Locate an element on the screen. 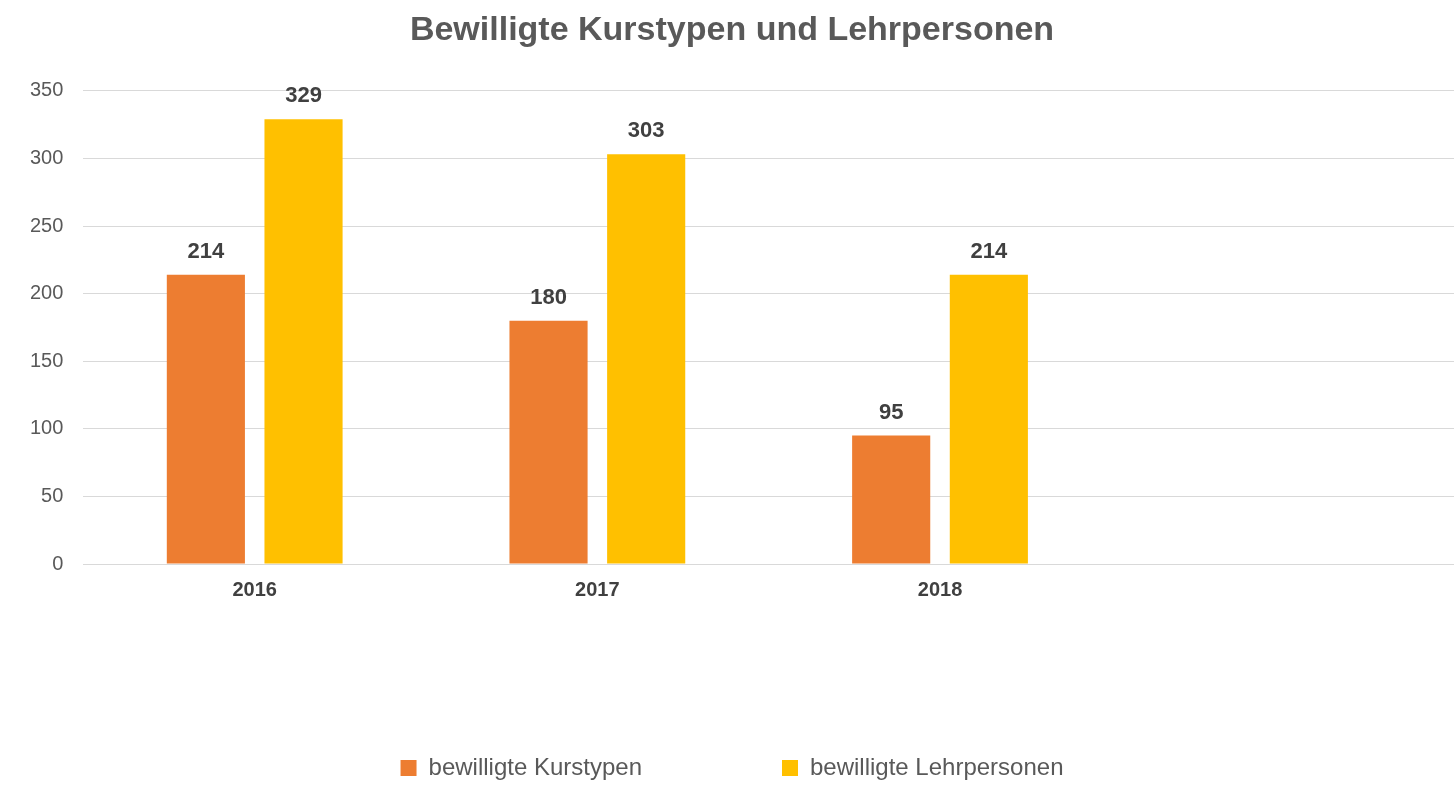 This screenshot has width=1454, height=790. y-tick-label: 350 is located at coordinates (46, 89).